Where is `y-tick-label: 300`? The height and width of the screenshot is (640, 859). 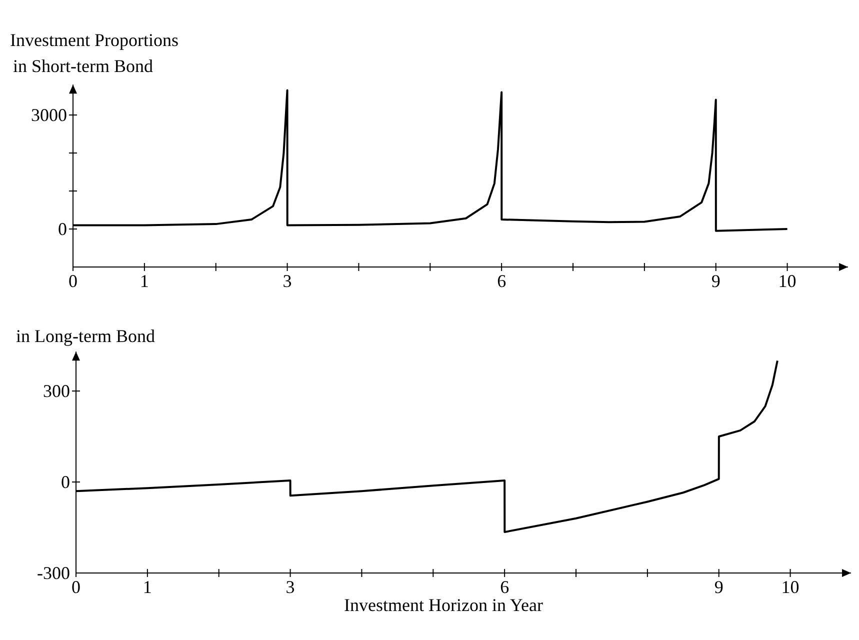 y-tick-label: 300 is located at coordinates (56, 391).